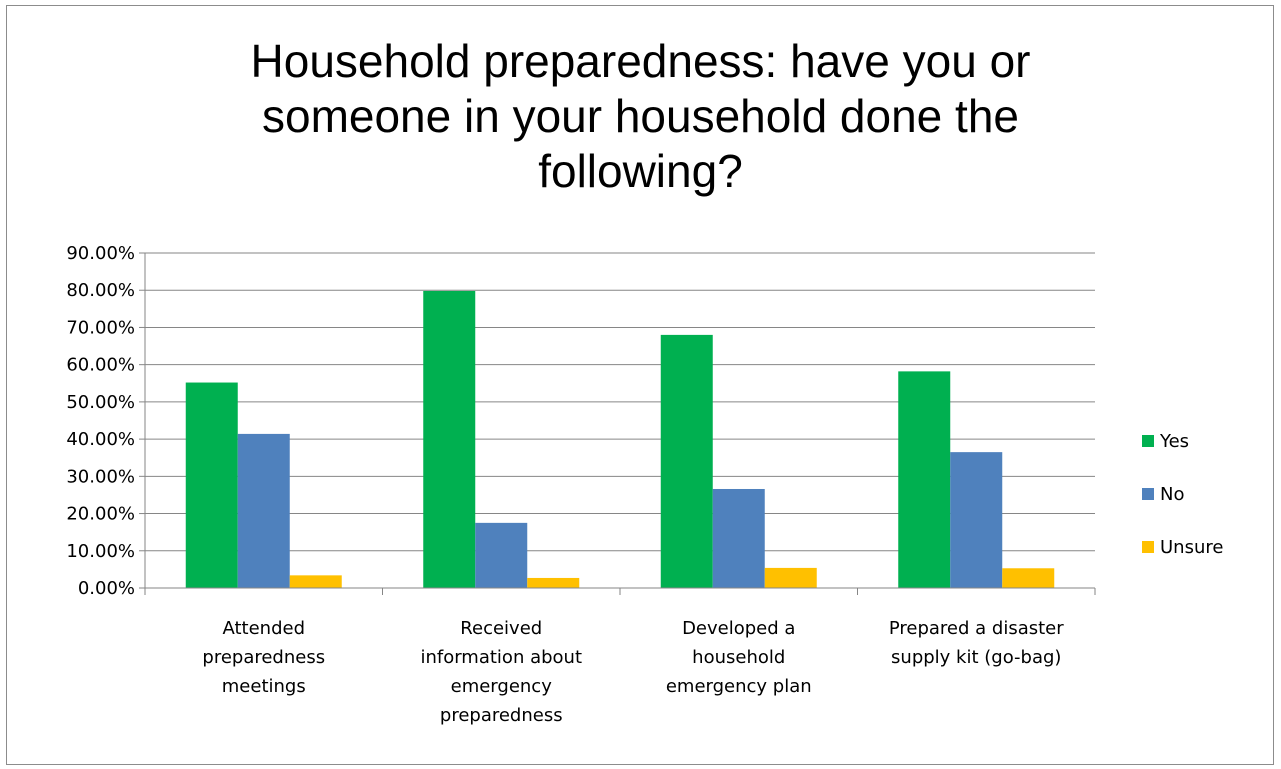 The height and width of the screenshot is (769, 1281). Describe the element at coordinates (100, 402) in the screenshot. I see `y-tick-label: 50.00%` at that location.